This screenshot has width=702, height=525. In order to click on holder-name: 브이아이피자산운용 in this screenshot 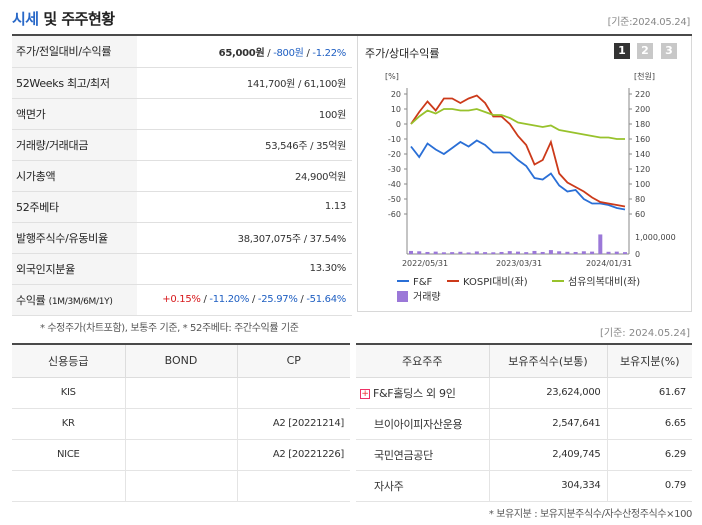, I will do `click(423, 424)`.